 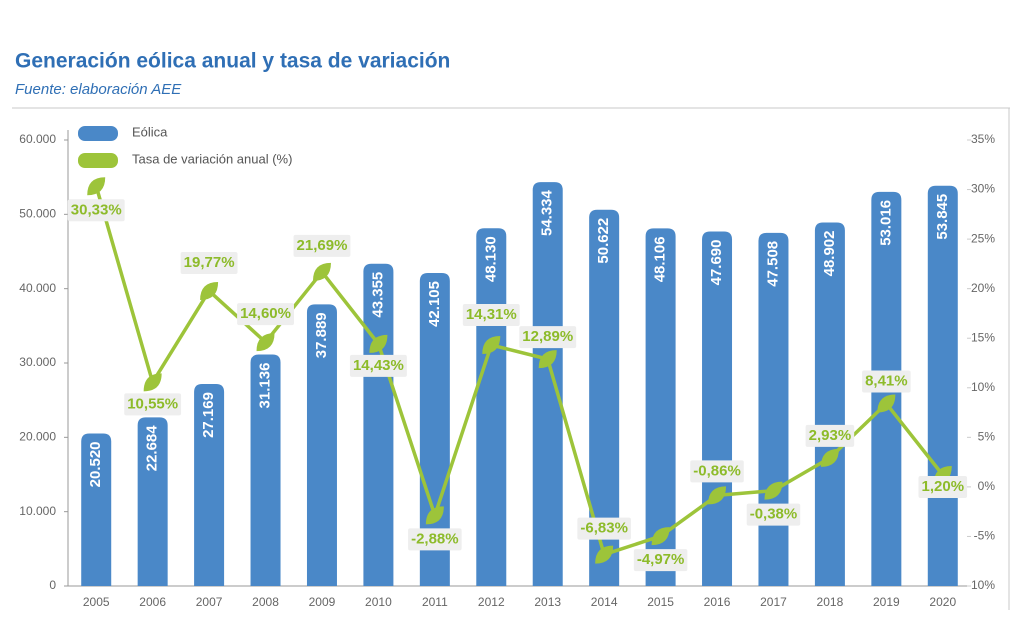 I want to click on line-value-label-group: 1,20%, so click(x=943, y=486).